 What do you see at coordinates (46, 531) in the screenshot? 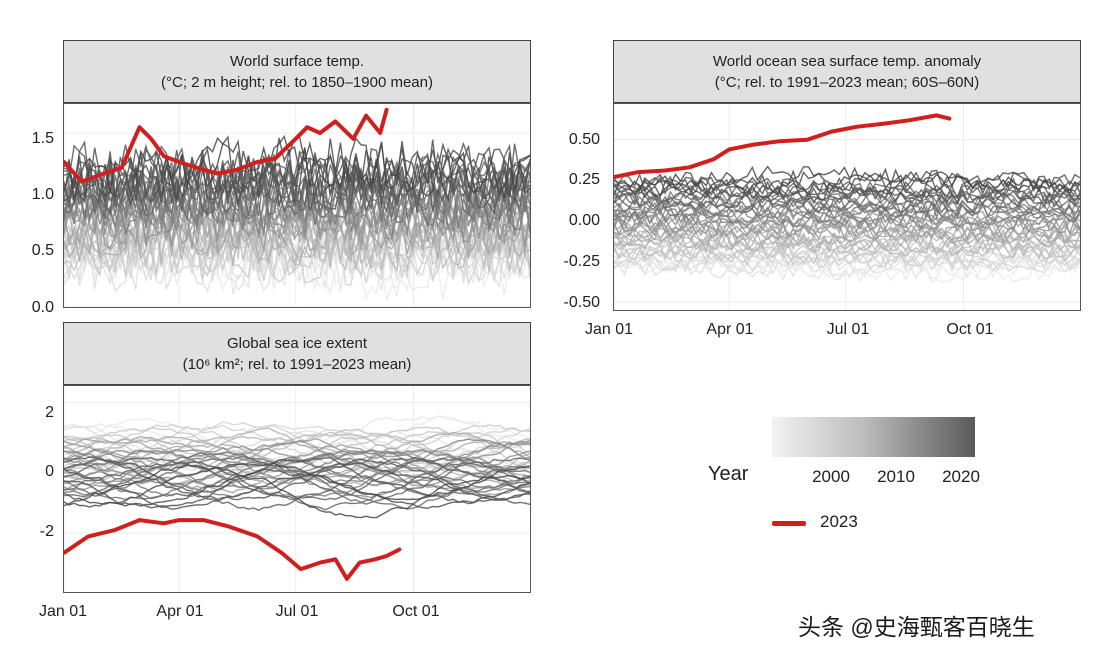
I see `panel3-ytick: -2` at bounding box center [46, 531].